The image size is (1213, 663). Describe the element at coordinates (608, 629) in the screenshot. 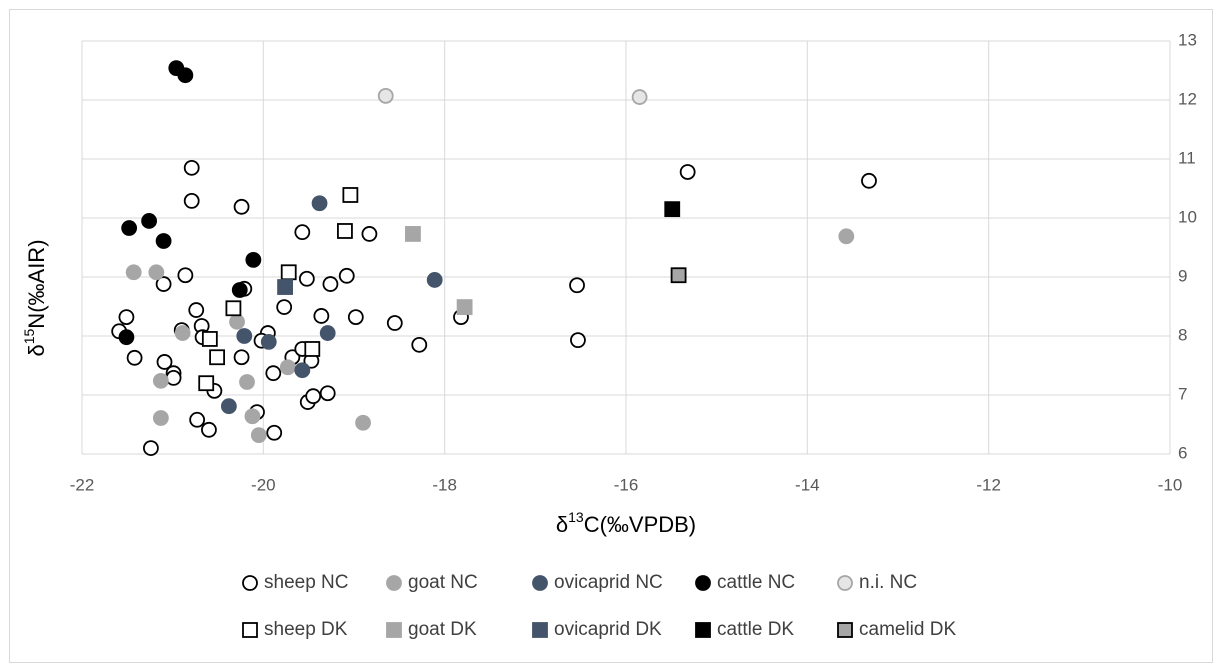

I see `legend-label: ovicaprid DK` at that location.